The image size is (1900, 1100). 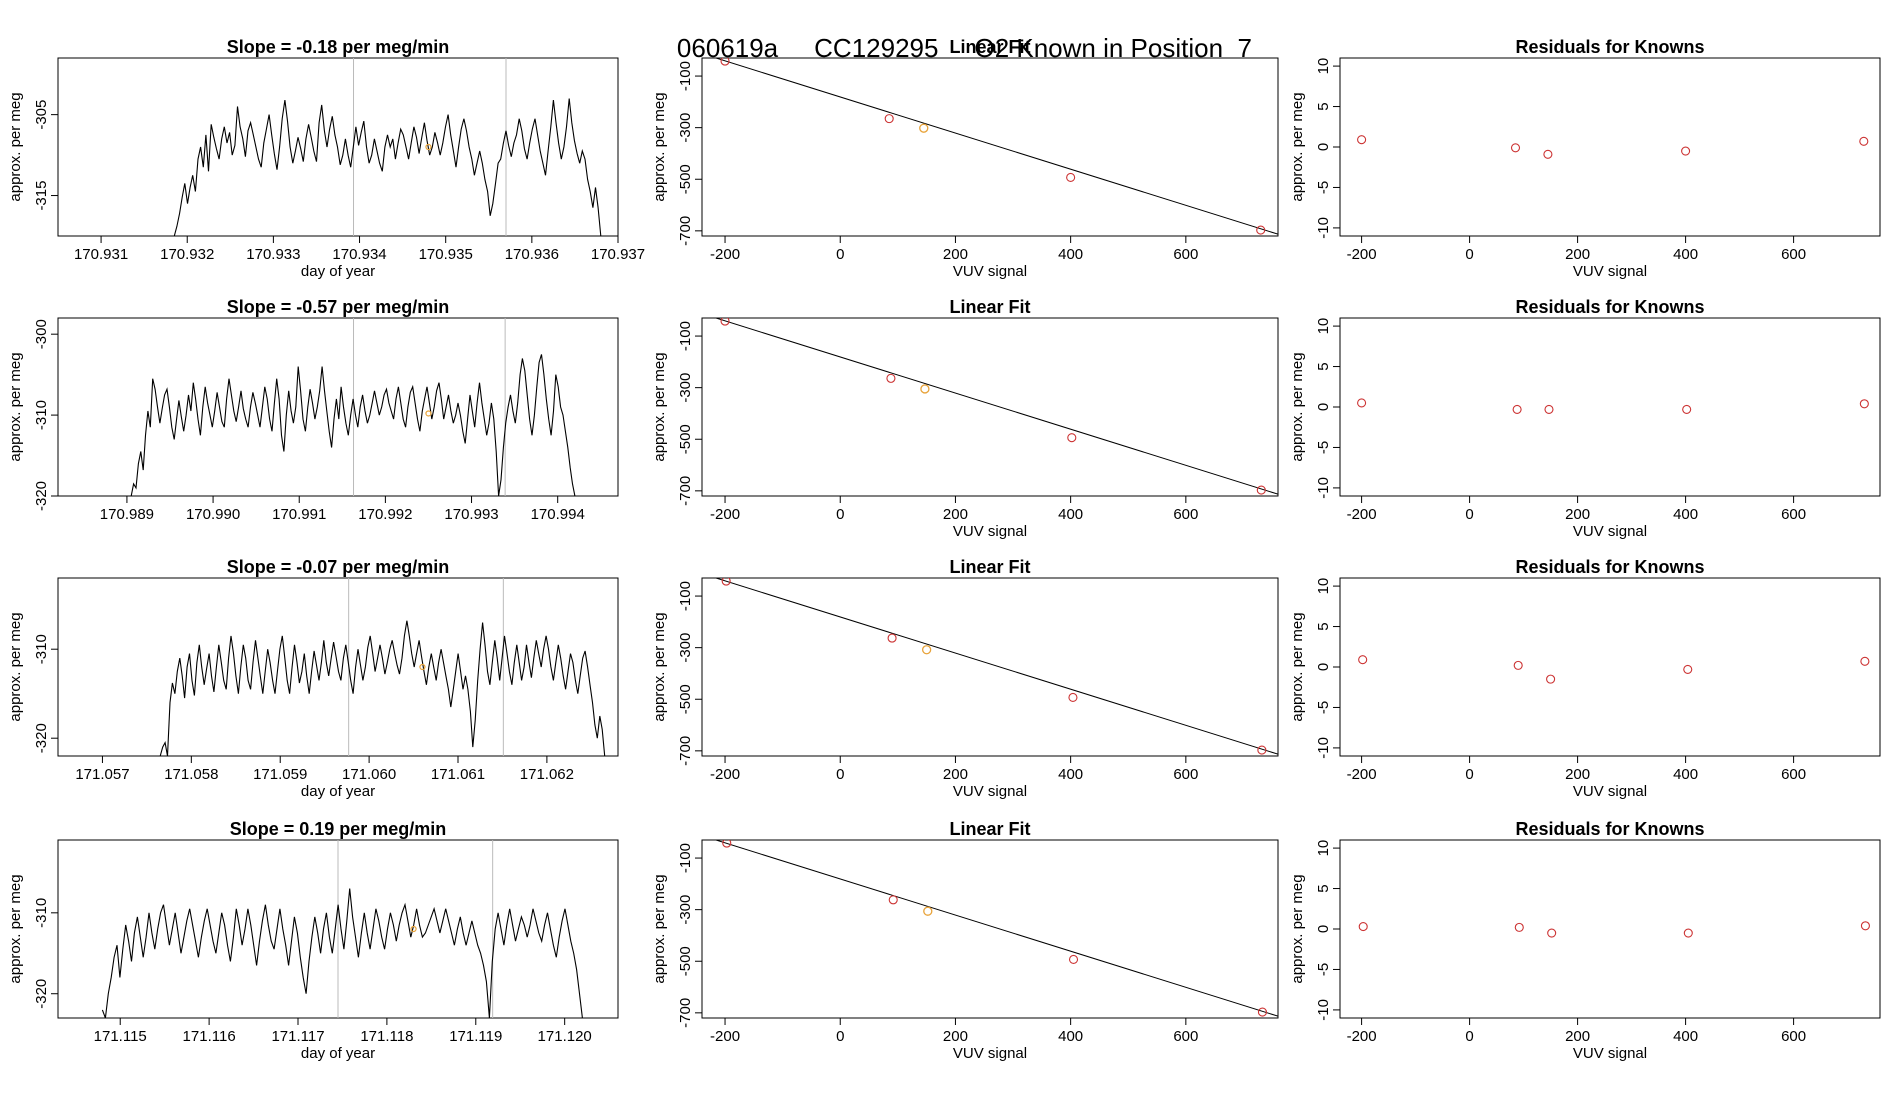 I want to click on x-tick-label: 171.116, so click(x=209, y=1036).